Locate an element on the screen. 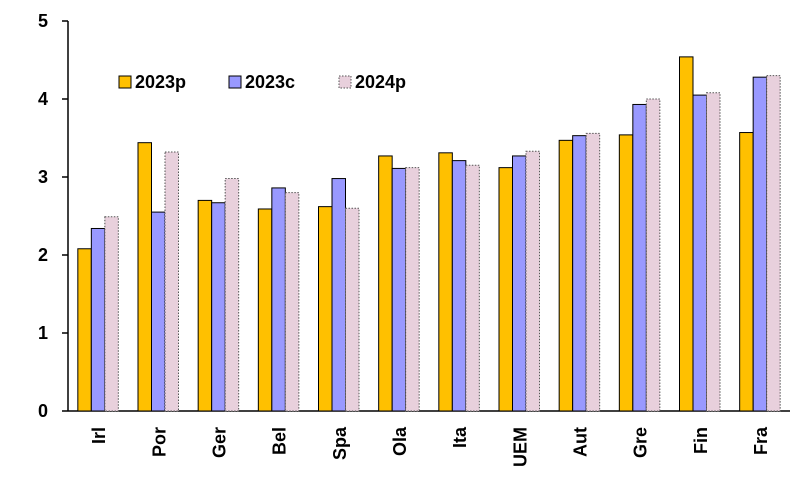  x-tick-label: Aut is located at coordinates (580, 442).